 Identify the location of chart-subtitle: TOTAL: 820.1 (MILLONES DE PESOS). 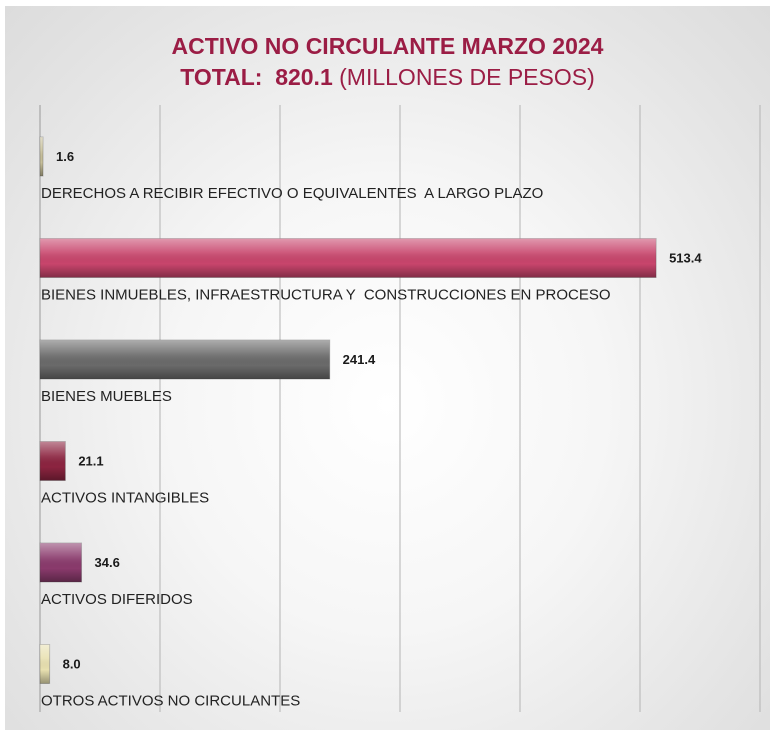
(387, 77).